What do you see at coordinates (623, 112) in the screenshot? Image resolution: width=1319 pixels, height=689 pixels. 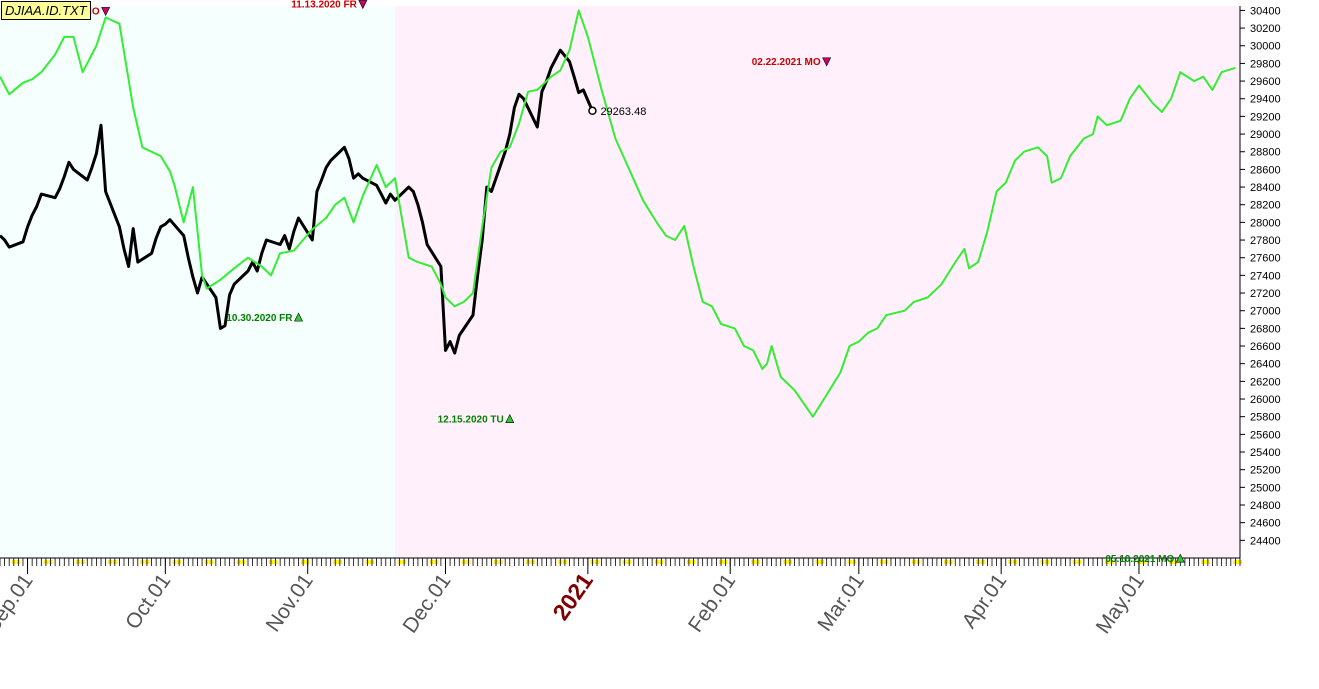 I see `last-value-label: 29263.48` at bounding box center [623, 112].